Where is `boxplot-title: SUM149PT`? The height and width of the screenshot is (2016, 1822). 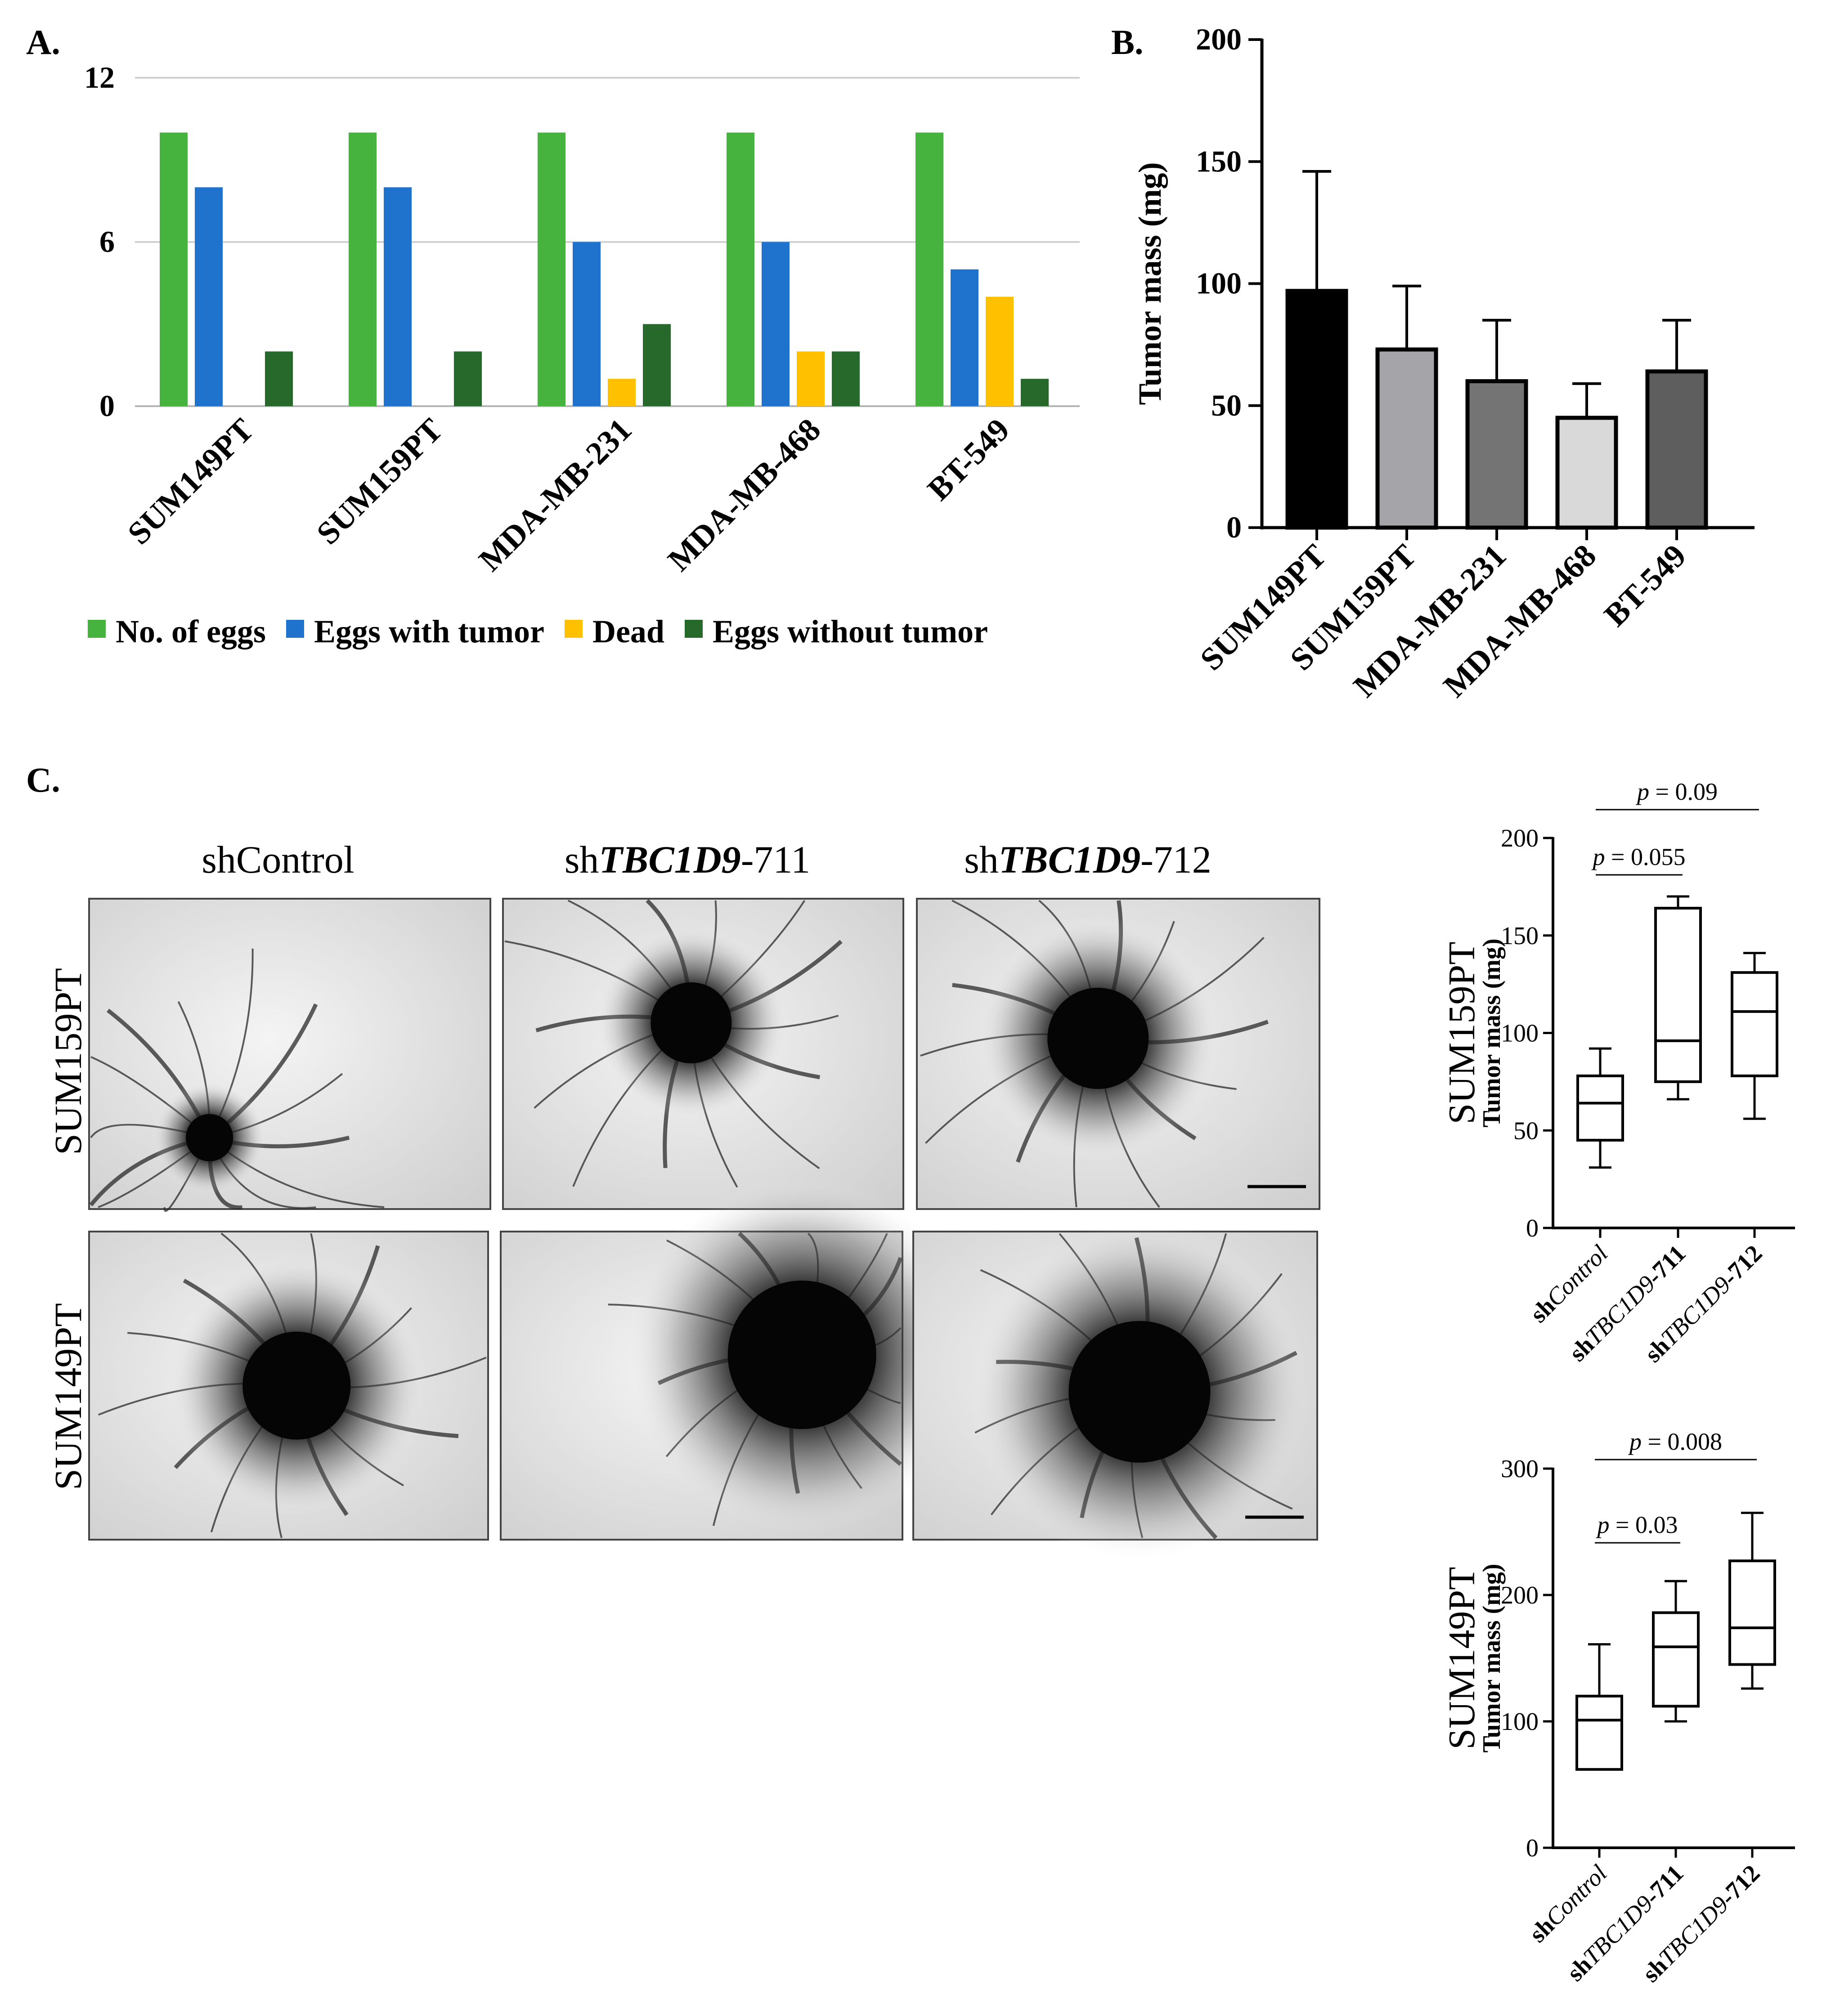
boxplot-title: SUM149PT is located at coordinates (1462, 1658).